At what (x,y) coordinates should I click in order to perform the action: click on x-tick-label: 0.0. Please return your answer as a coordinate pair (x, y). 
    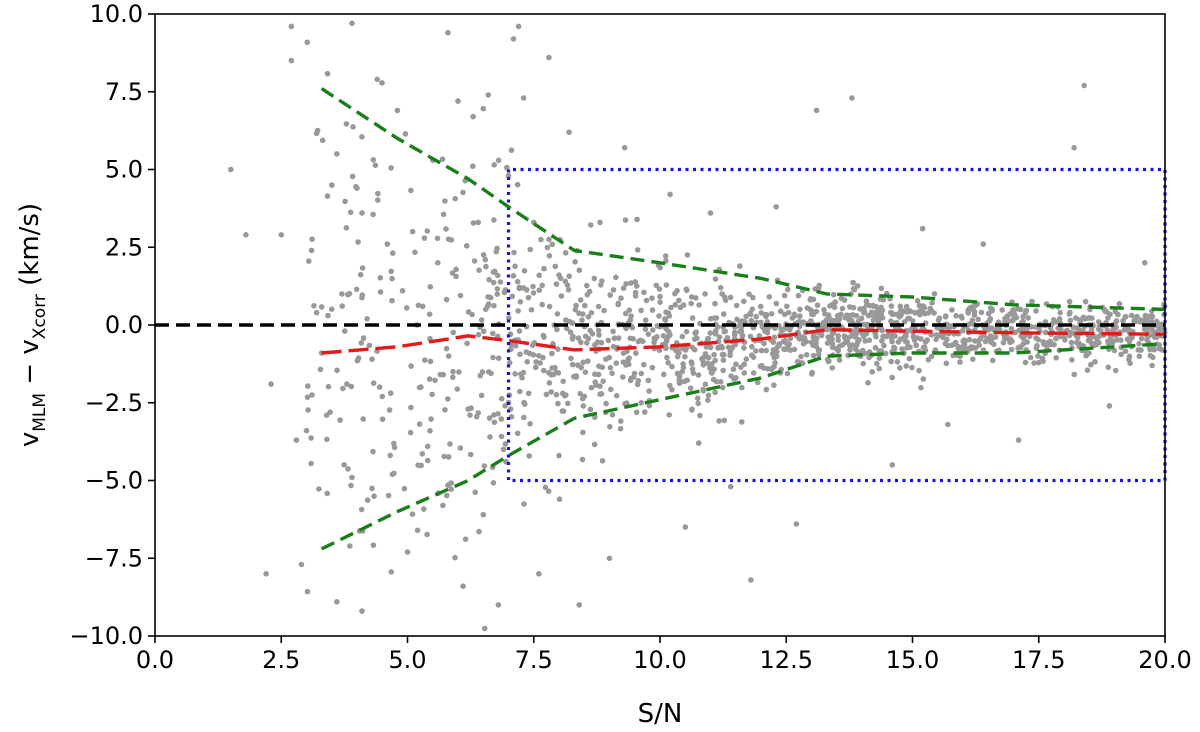
    Looking at the image, I should click on (155, 660).